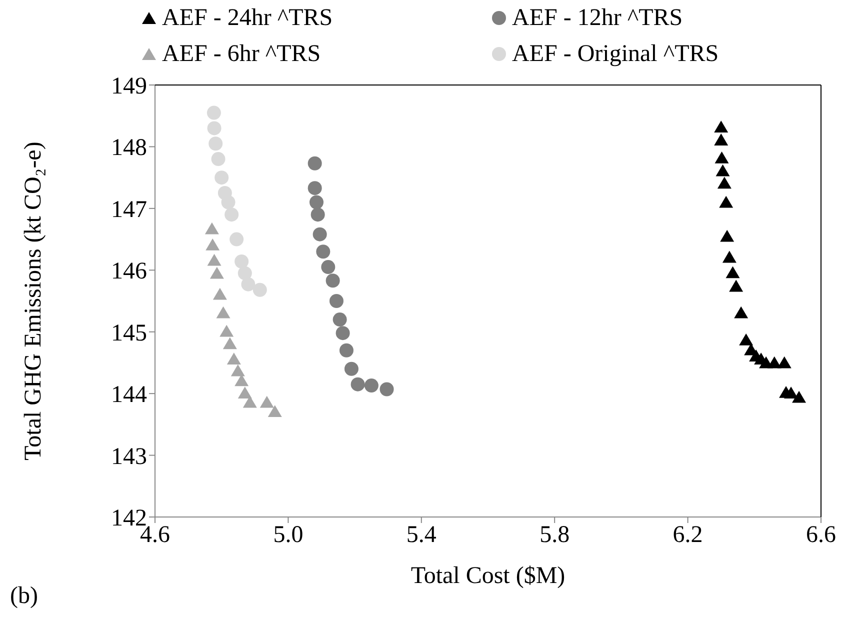 The height and width of the screenshot is (627, 844). What do you see at coordinates (129, 209) in the screenshot?
I see `y-tick-label: 147` at bounding box center [129, 209].